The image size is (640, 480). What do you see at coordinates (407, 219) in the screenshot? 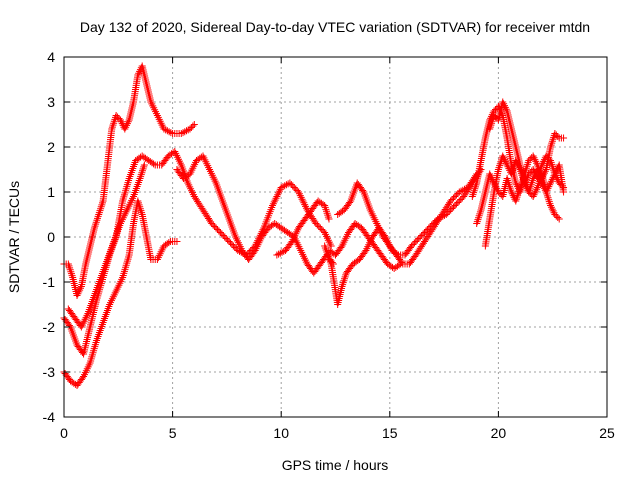
I see `series-track-h` at bounding box center [407, 219].